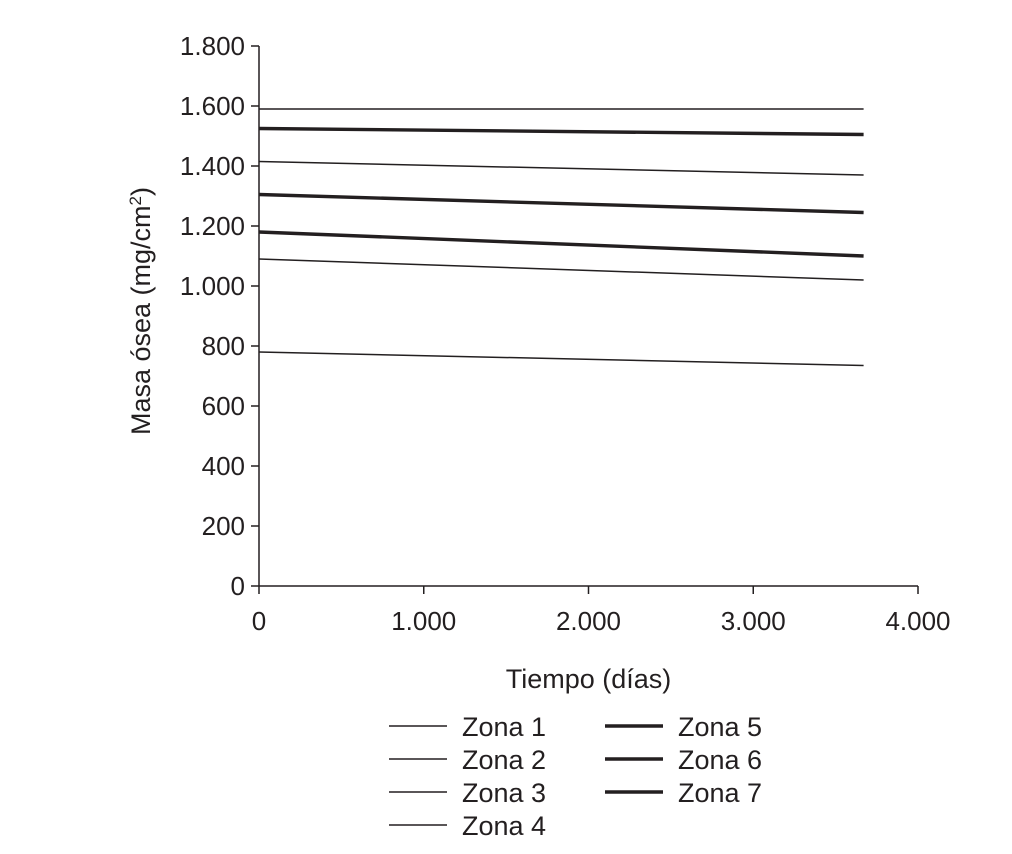 This screenshot has height=854, width=1012. What do you see at coordinates (504, 826) in the screenshot?
I see `legend-label: Zona 4` at bounding box center [504, 826].